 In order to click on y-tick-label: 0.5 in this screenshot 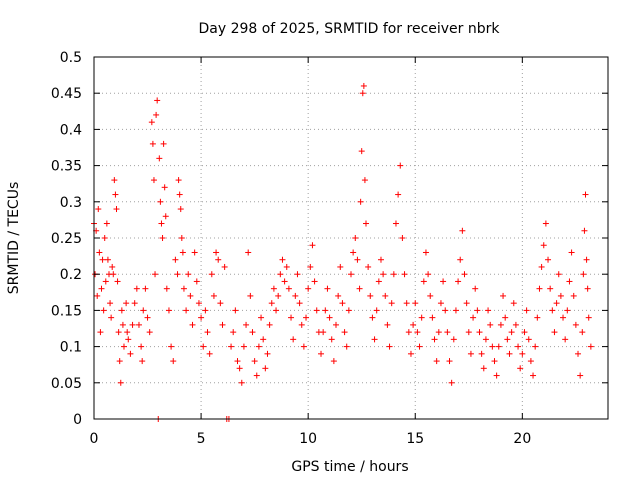, I will do `click(71, 58)`.